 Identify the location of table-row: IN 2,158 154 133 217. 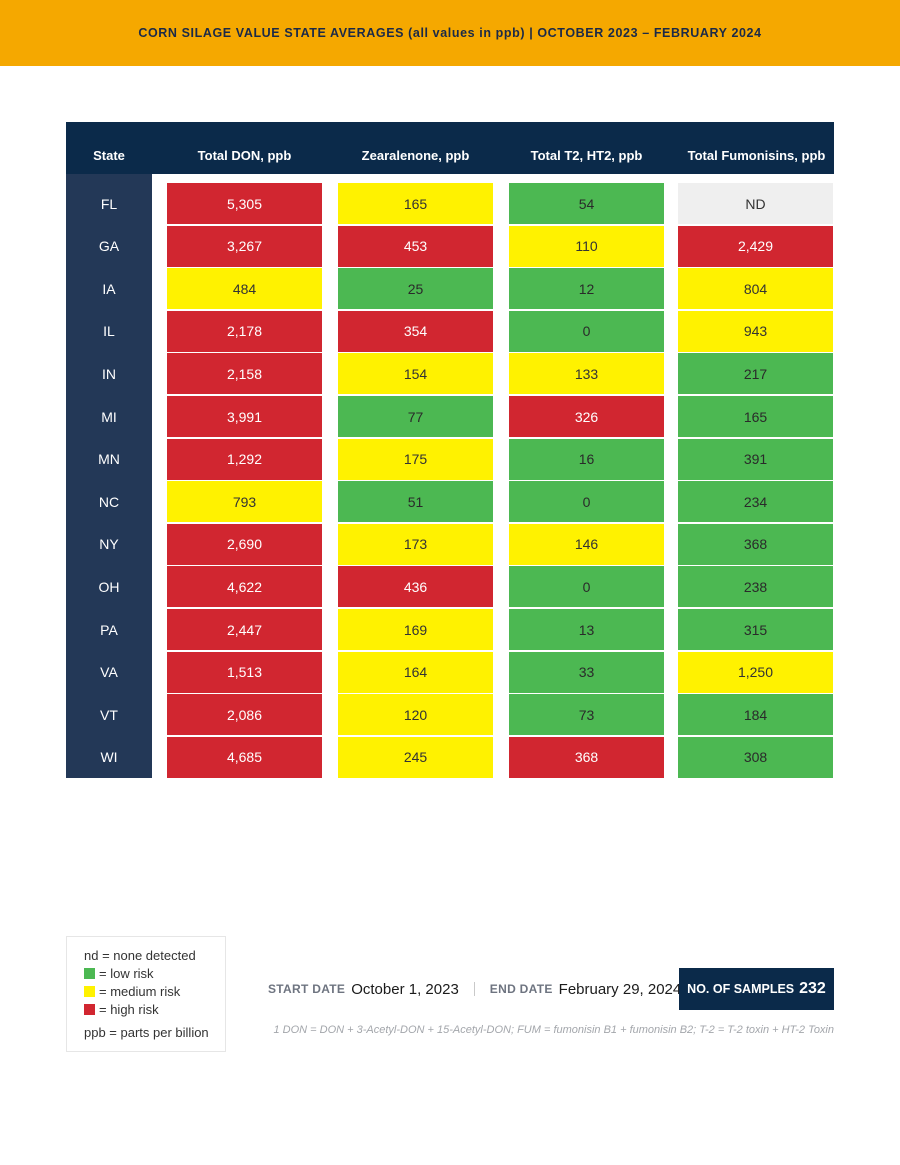
(450, 374).